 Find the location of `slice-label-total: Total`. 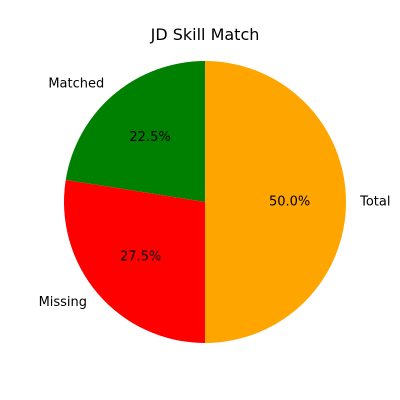

slice-label-total: Total is located at coordinates (374, 202).